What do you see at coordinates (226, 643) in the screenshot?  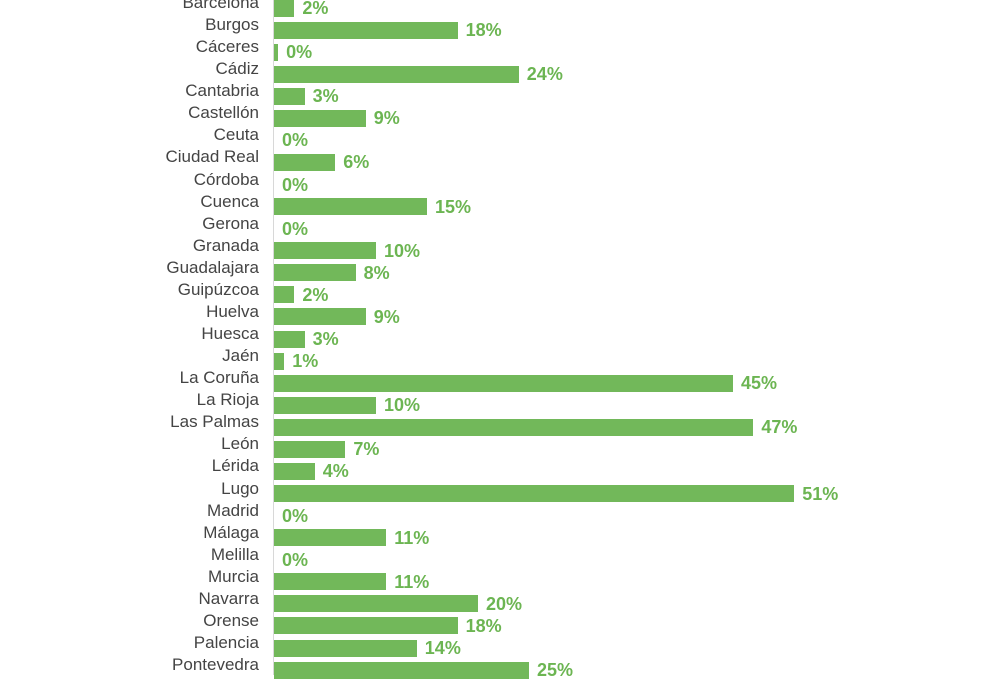 I see `category-label: Palencia` at bounding box center [226, 643].